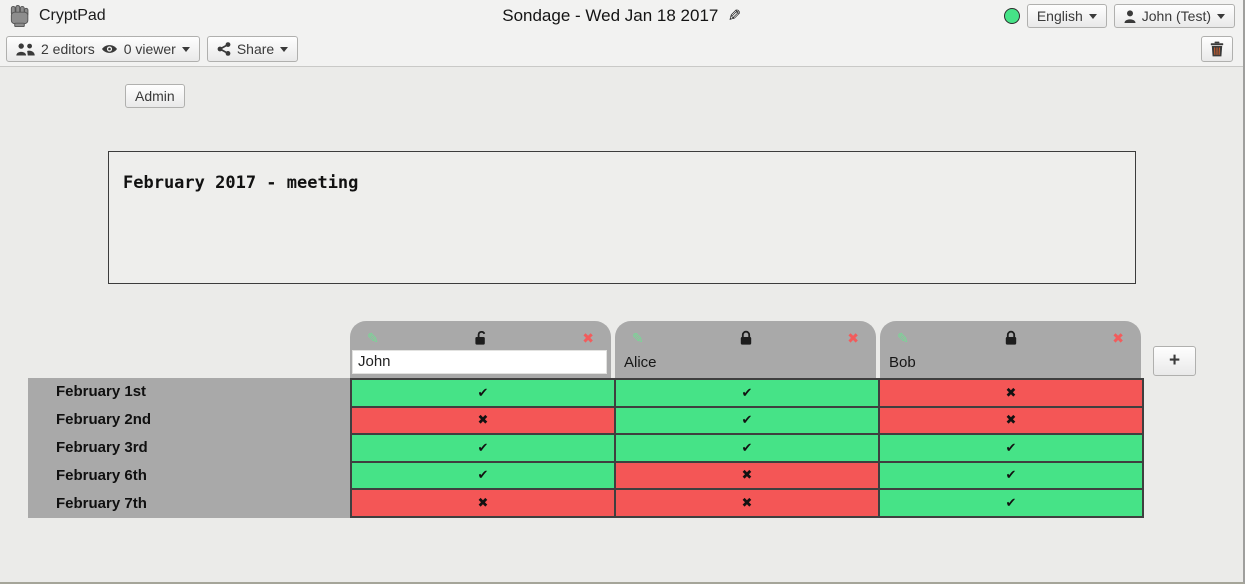  Describe the element at coordinates (101, 391) in the screenshot. I see `row-label: February 1st` at that location.